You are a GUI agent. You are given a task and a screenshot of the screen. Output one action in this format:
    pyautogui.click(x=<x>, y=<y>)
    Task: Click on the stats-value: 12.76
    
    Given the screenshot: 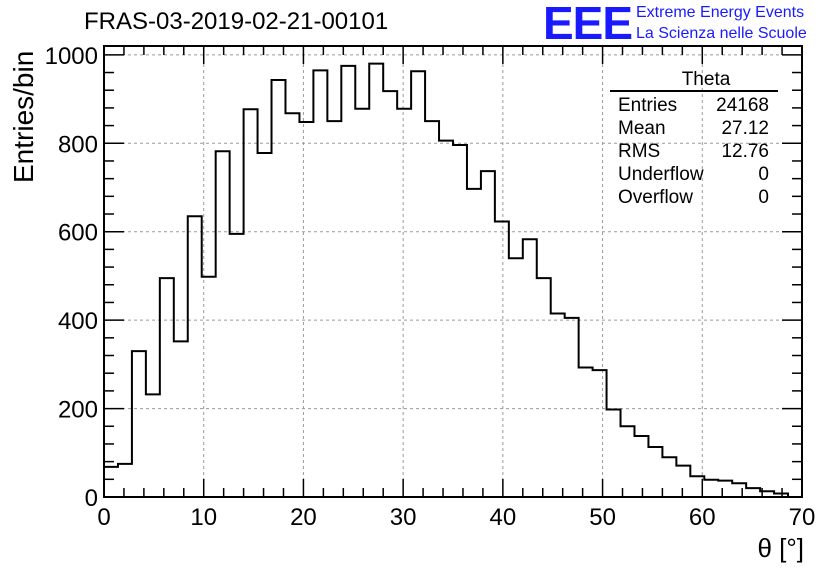 What is the action you would take?
    pyautogui.click(x=745, y=151)
    